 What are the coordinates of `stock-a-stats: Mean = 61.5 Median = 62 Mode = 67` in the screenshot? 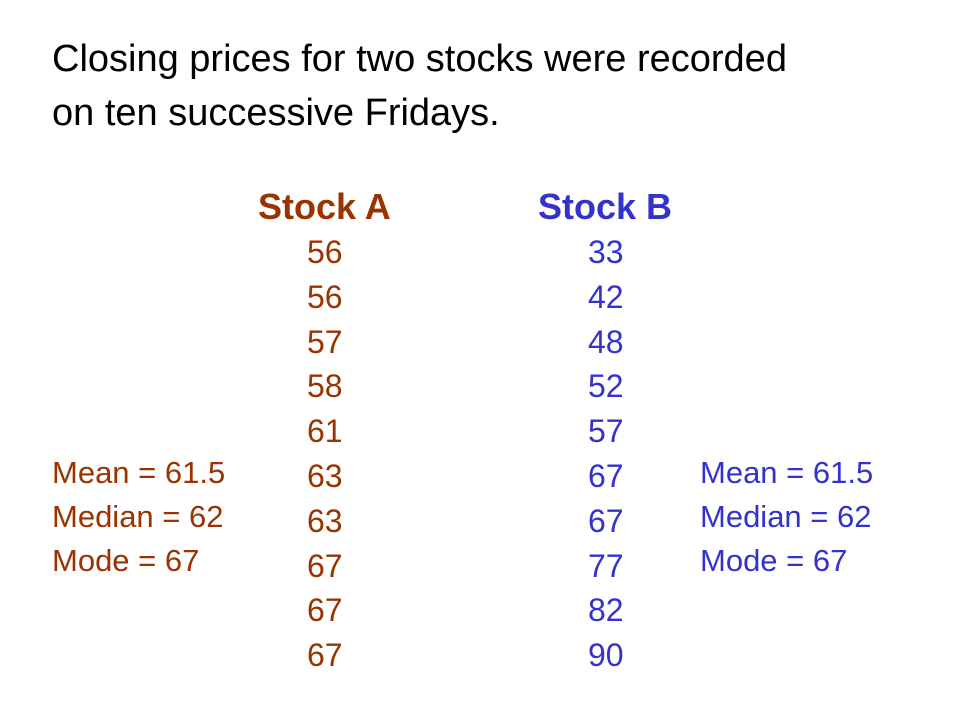 It's located at (138, 517).